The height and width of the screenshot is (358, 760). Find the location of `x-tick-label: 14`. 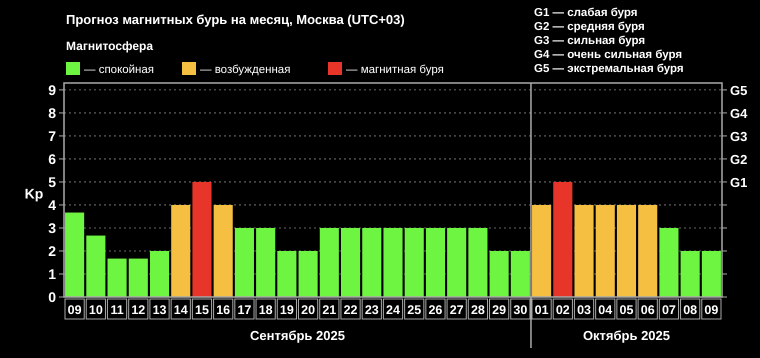

x-tick-label: 14 is located at coordinates (181, 310).